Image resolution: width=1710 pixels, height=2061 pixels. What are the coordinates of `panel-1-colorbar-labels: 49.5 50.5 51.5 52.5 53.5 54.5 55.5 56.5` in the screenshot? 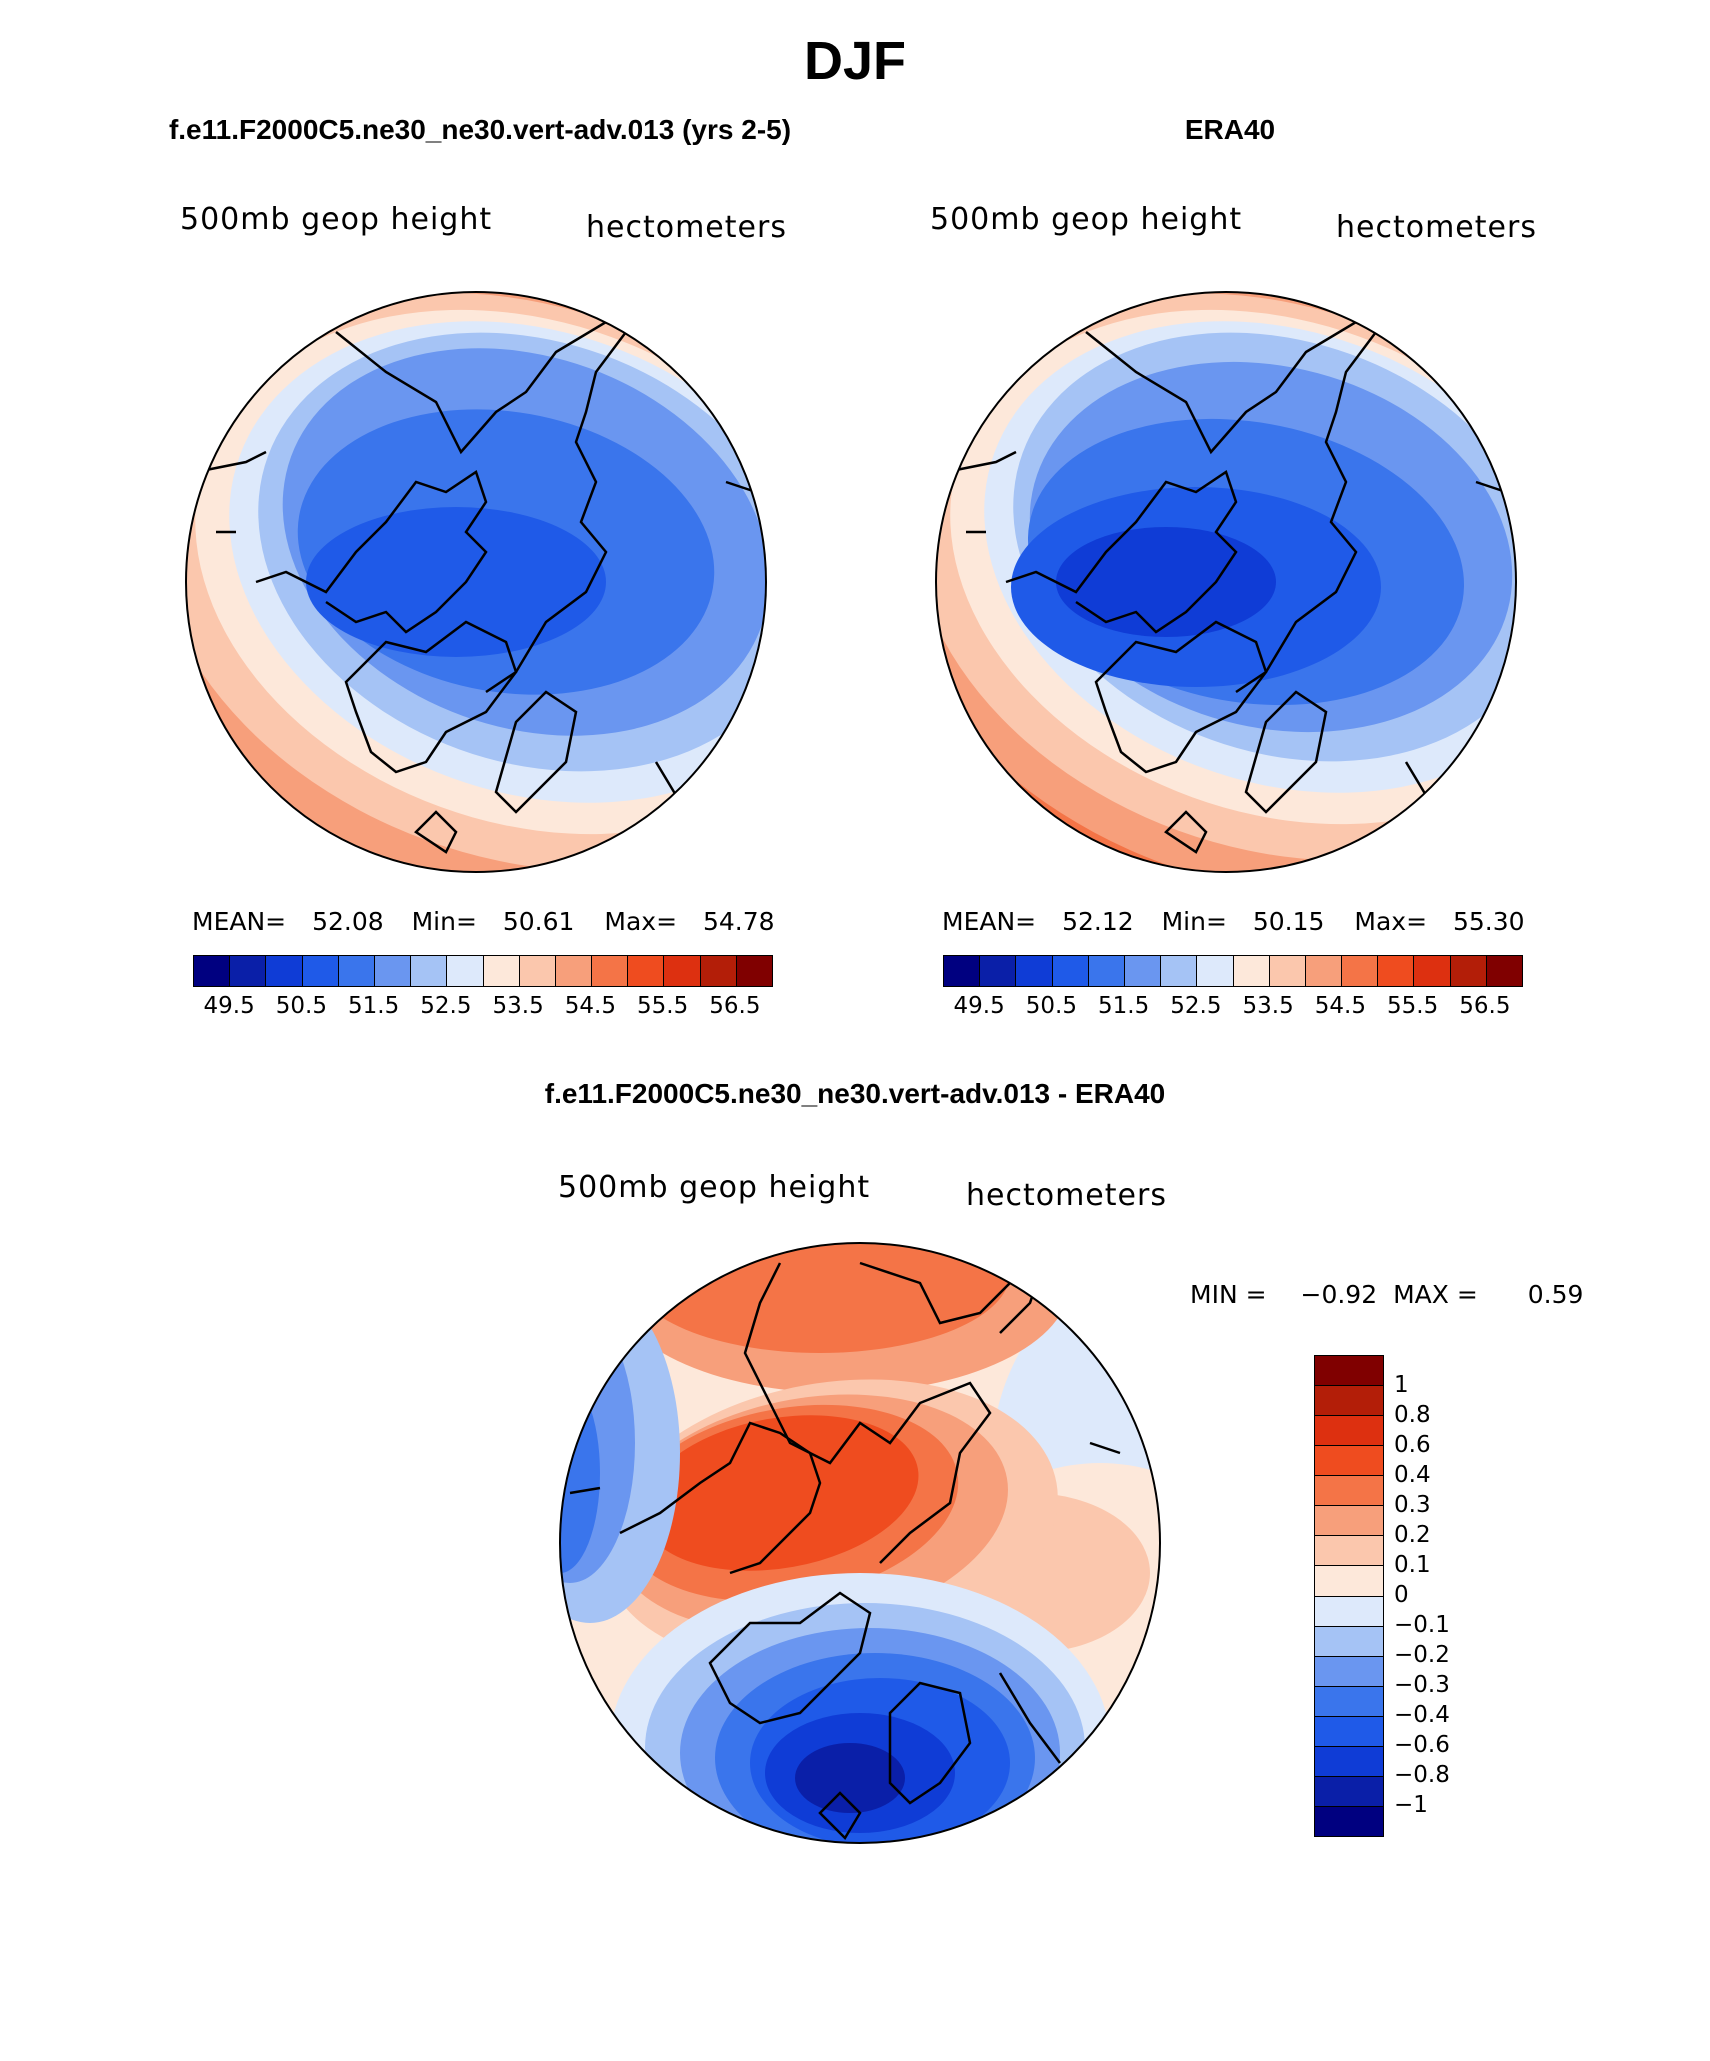 It's located at (482, 1008).